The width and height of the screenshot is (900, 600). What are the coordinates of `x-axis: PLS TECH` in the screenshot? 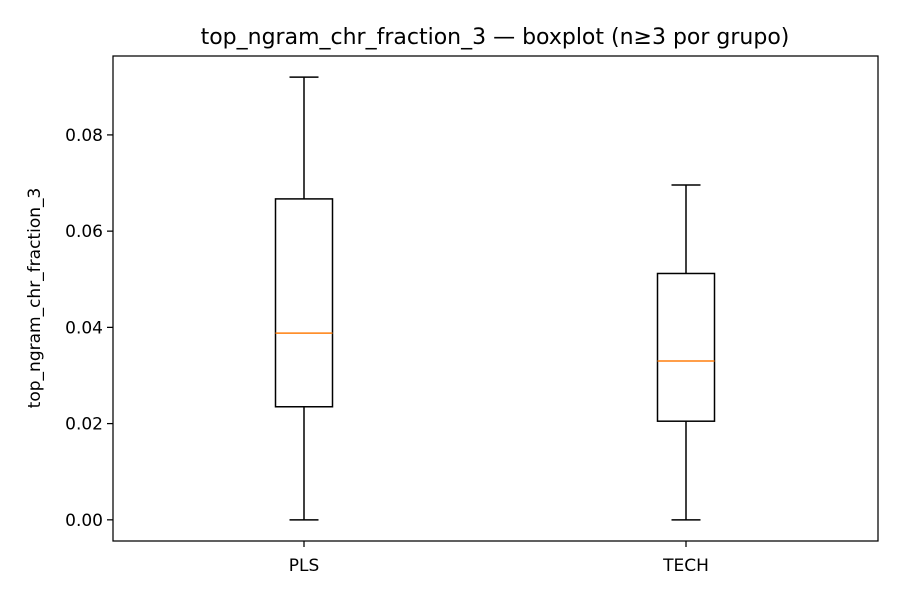 It's located at (499, 558).